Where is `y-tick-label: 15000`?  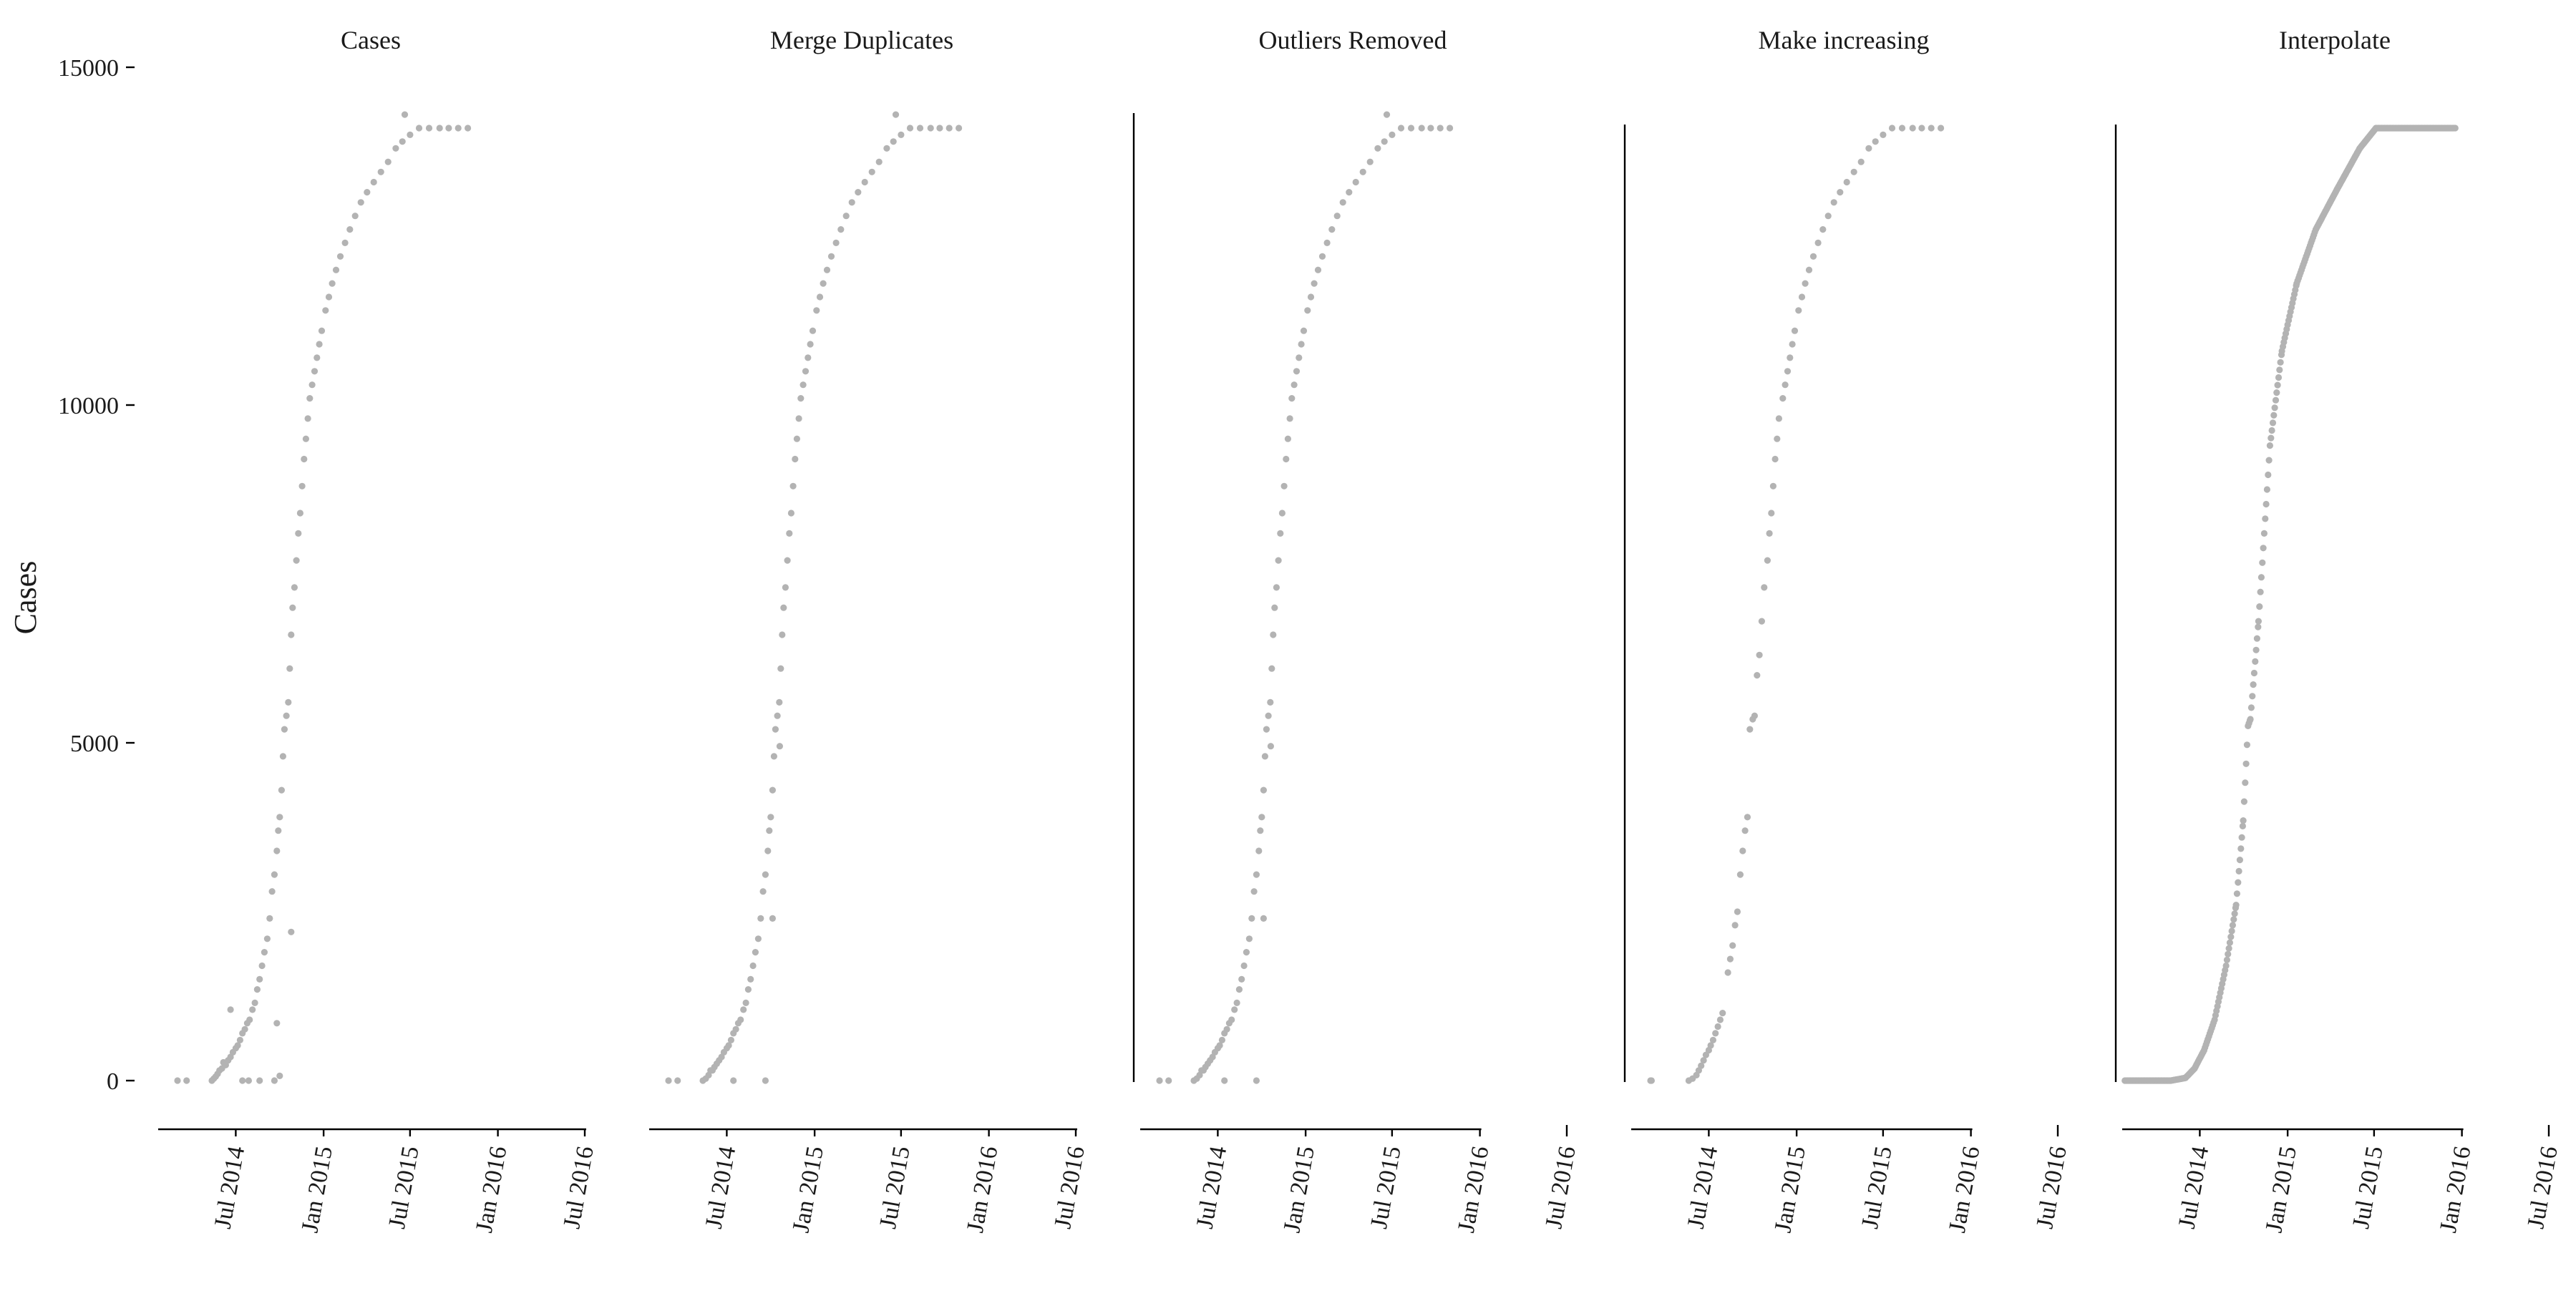
y-tick-label: 15000 is located at coordinates (88, 68).